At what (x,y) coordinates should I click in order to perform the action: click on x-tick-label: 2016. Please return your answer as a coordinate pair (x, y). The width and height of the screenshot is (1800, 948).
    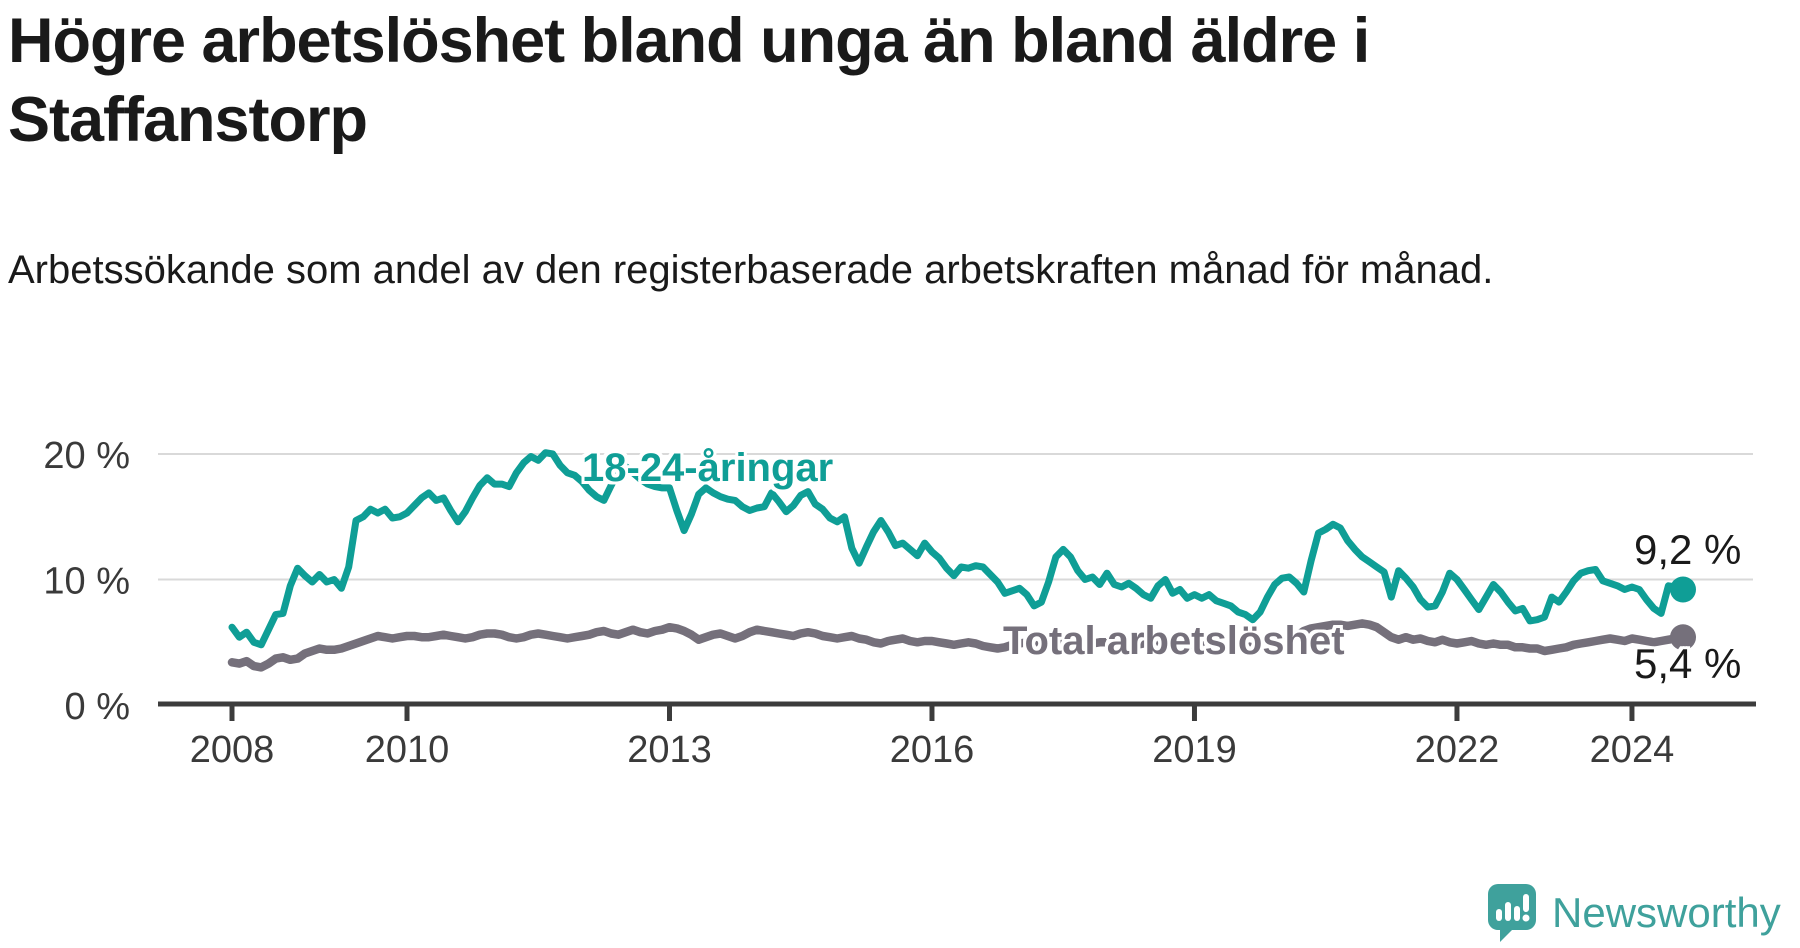
    Looking at the image, I should click on (932, 750).